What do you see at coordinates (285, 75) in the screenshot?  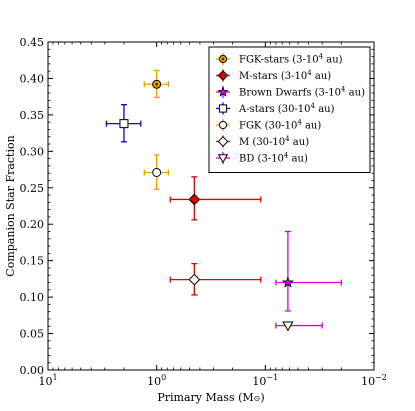 I see `legend-label: M-stars (3-104 au)` at bounding box center [285, 75].